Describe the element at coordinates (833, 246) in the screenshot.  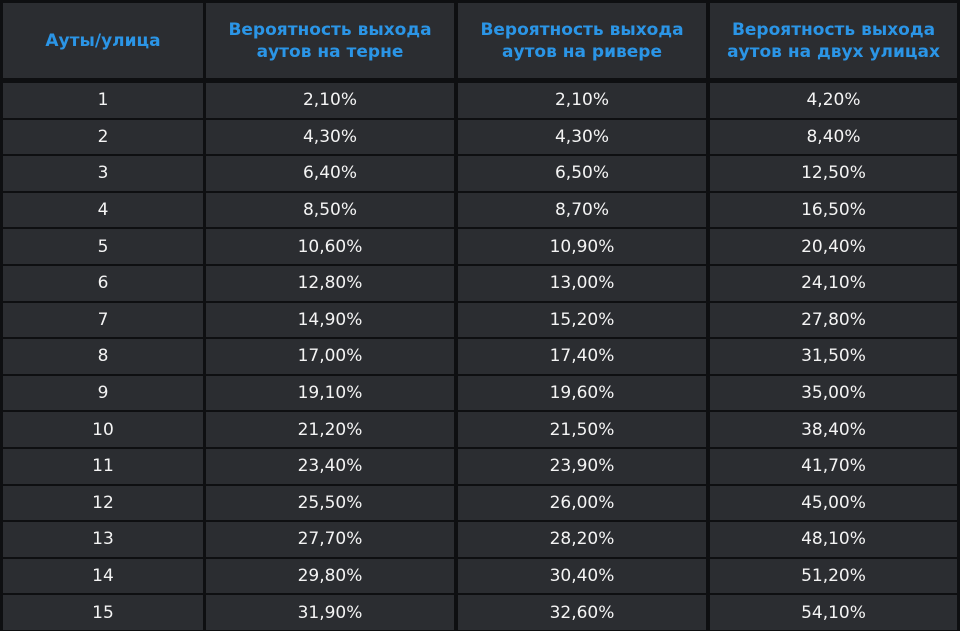
I see `cell-two-streets: 20,40%` at that location.